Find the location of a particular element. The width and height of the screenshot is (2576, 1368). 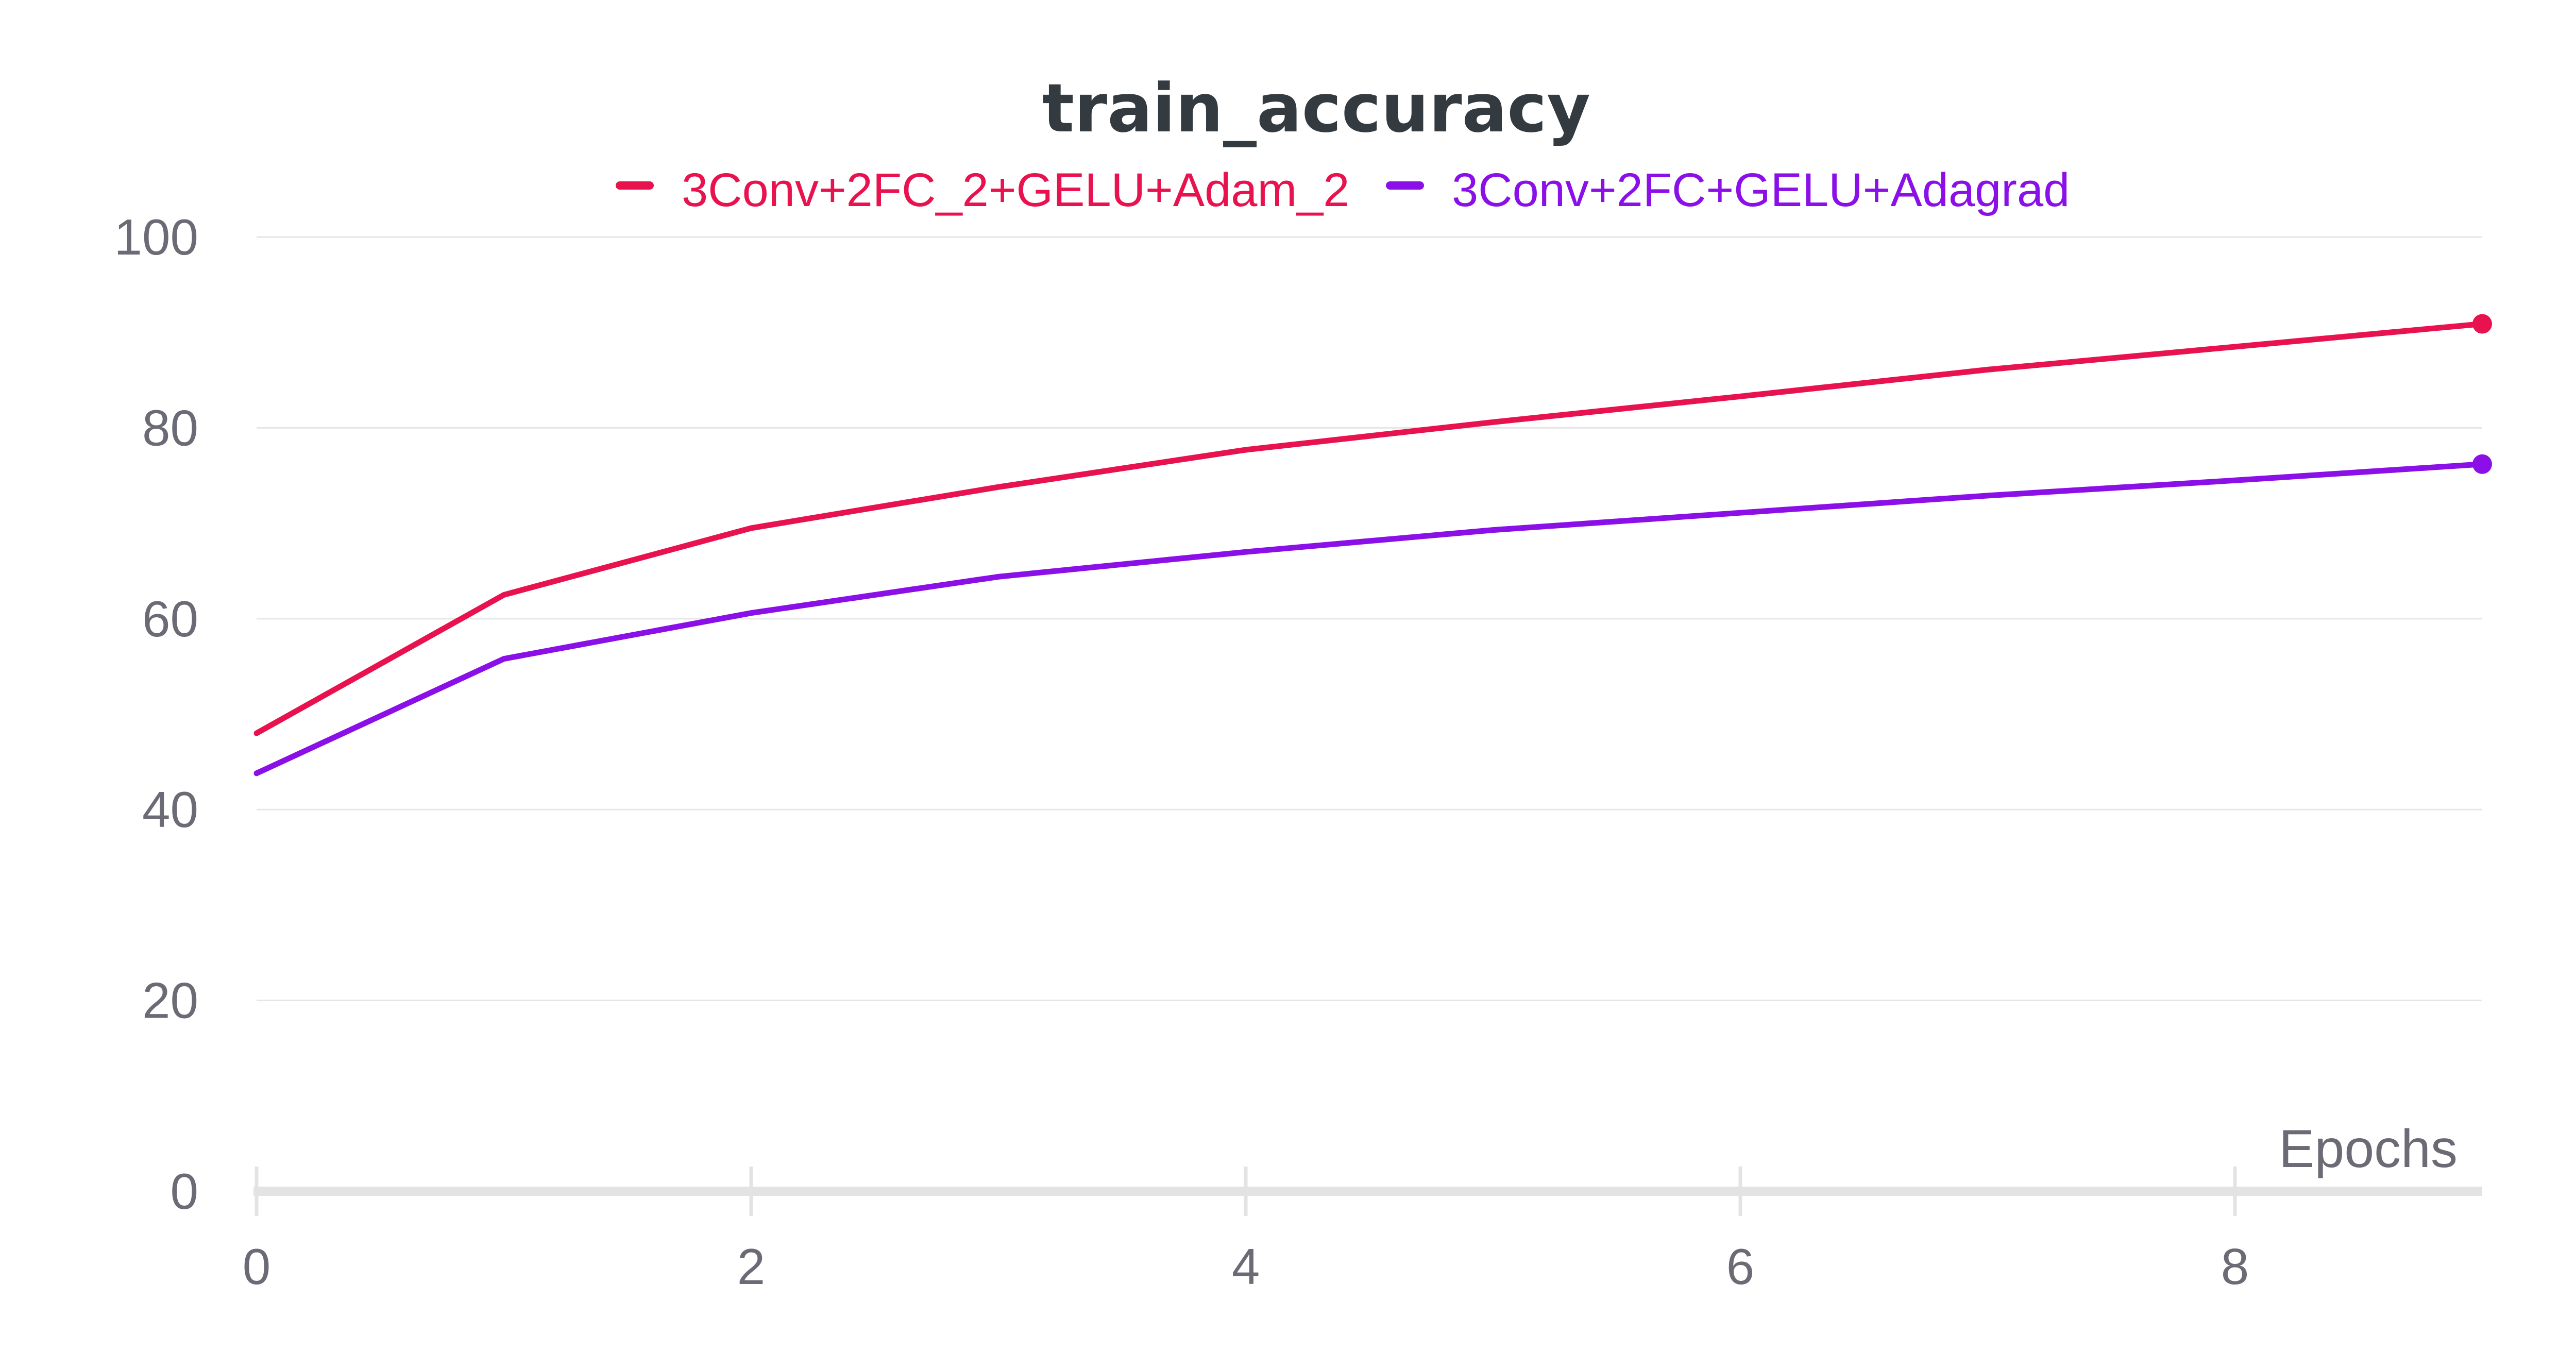

chart-title: train_accuracy is located at coordinates (1316, 108).